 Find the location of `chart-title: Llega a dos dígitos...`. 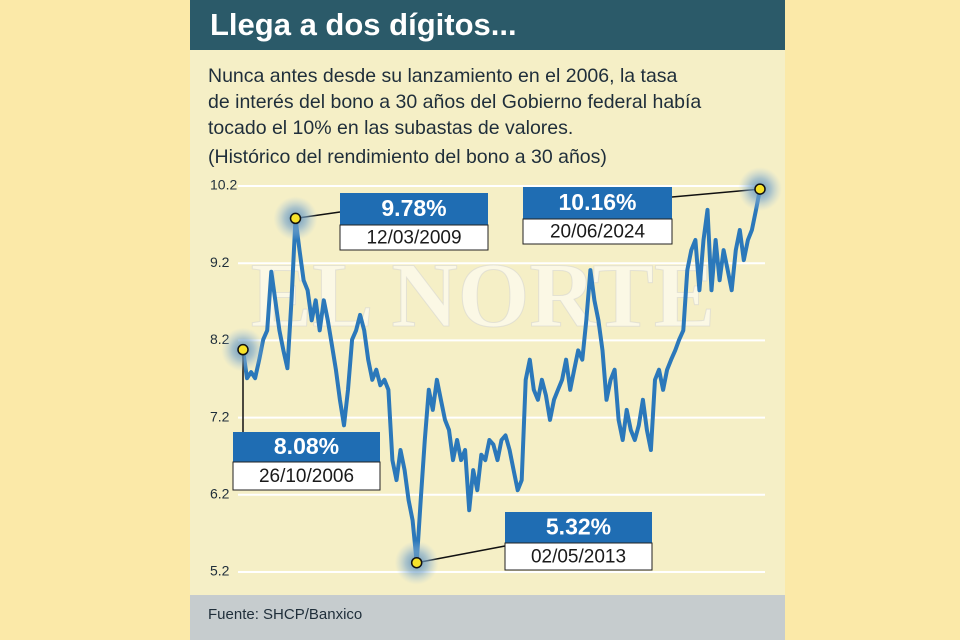

chart-title: Llega a dos dígitos... is located at coordinates (363, 24).